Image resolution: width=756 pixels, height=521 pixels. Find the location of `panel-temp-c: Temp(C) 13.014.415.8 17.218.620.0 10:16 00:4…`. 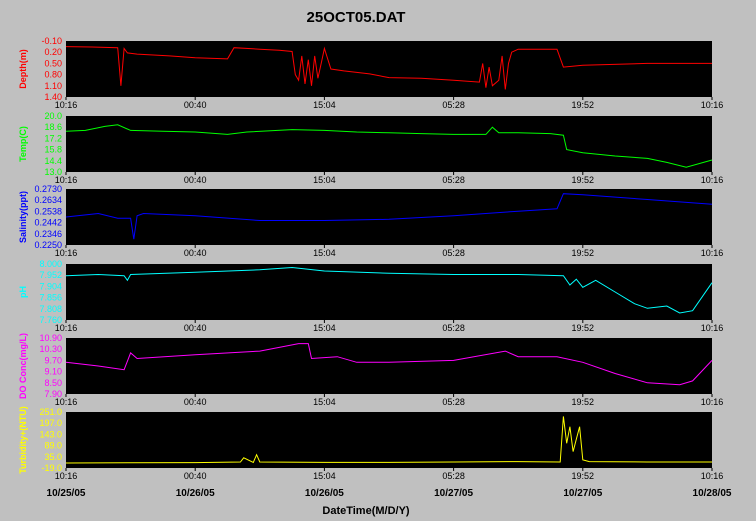

panel-temp-c: Temp(C) 13.014.415.8 17.218.620.0 10:16 00:4… is located at coordinates (370, 148).